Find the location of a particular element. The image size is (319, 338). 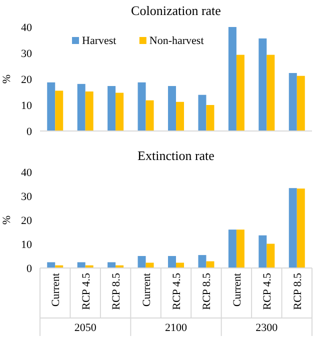

chart-title: Extinction rate is located at coordinates (176, 155).